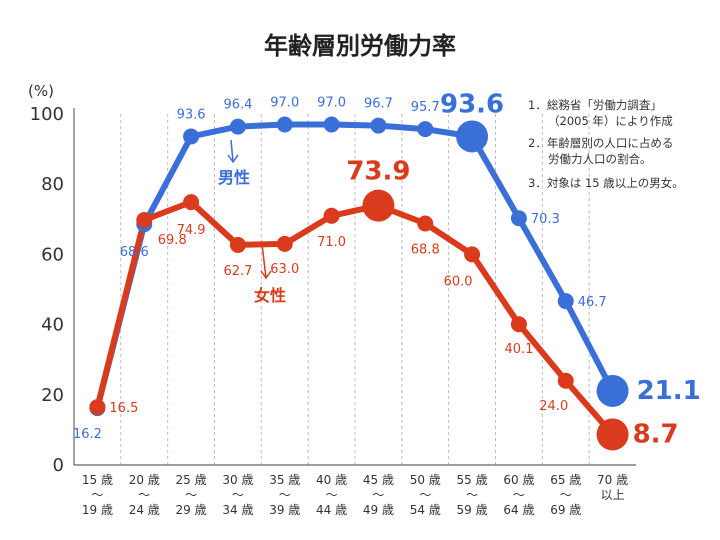 This screenshot has height=540, width=720. I want to click on x-tick-label: 40 歳〜 44 歳, so click(331, 495).